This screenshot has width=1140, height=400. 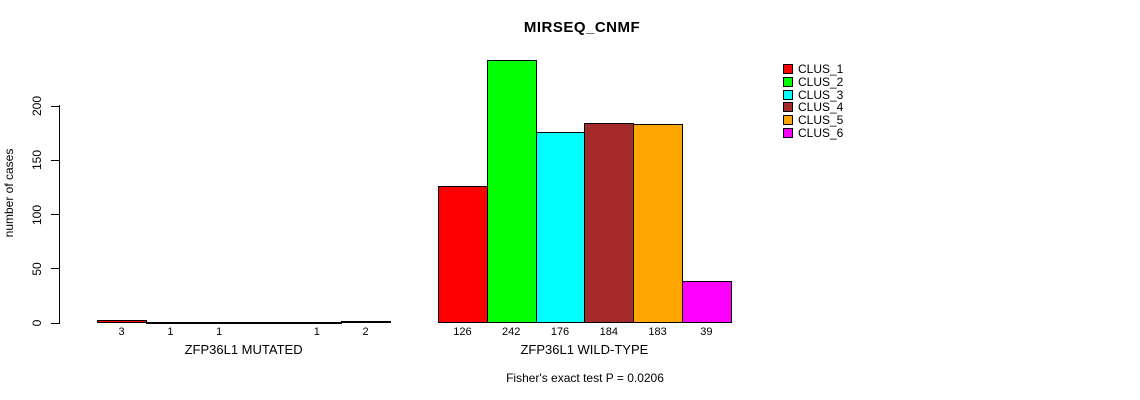 I want to click on bar-clus-4-group0, so click(x=268, y=323).